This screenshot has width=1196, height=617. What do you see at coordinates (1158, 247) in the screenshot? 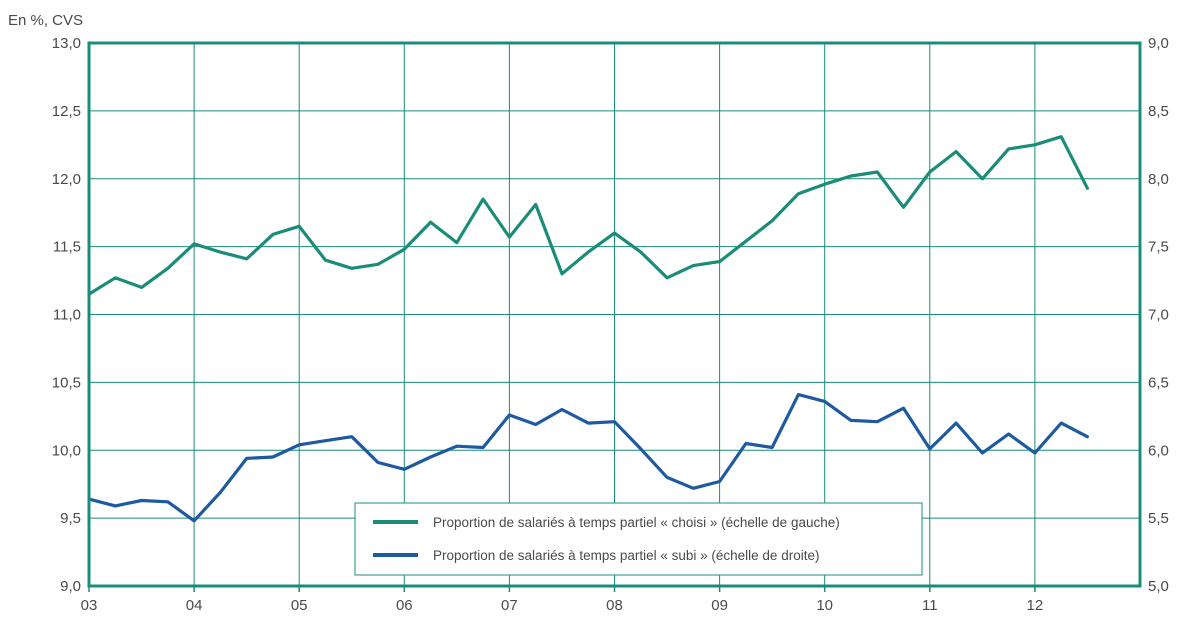
I see `right-tick-label: 7,5` at bounding box center [1158, 247].